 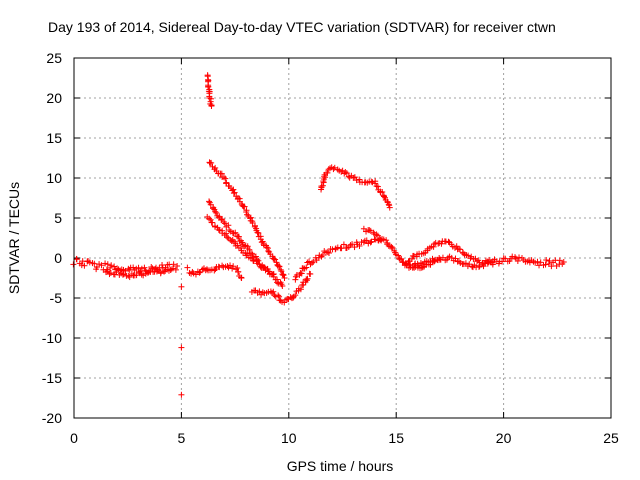 What do you see at coordinates (54, 58) in the screenshot?
I see `y-tick-label: 25` at bounding box center [54, 58].